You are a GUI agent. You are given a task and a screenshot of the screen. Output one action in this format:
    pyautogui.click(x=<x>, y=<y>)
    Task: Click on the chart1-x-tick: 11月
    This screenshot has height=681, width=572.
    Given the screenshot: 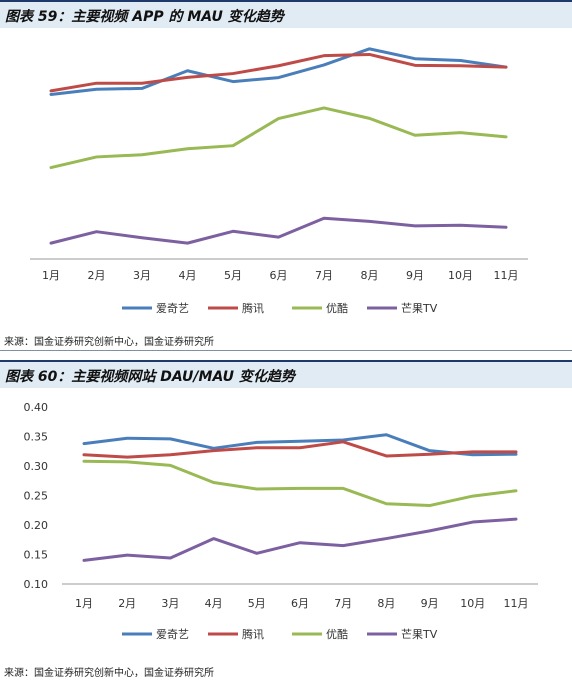 What is the action you would take?
    pyautogui.click(x=506, y=275)
    